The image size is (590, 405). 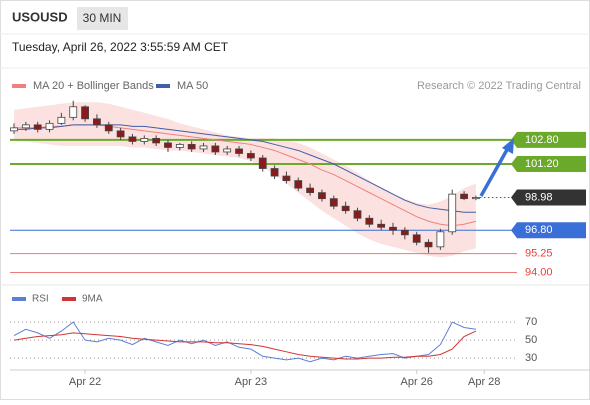 I want to click on legend-label: MA 50, so click(x=192, y=86).